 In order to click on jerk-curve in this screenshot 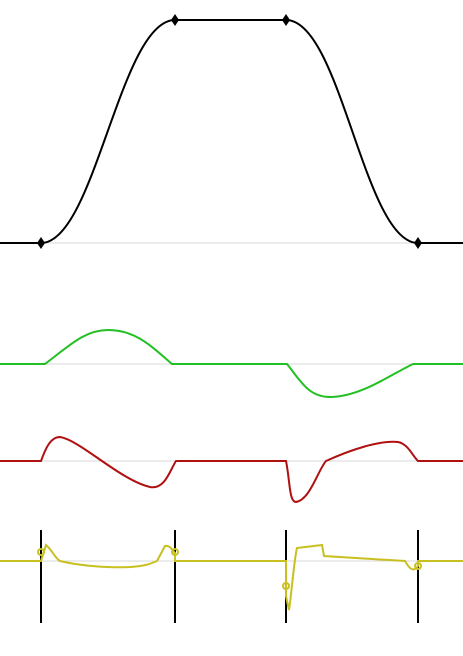, I will do `click(231, 577)`.